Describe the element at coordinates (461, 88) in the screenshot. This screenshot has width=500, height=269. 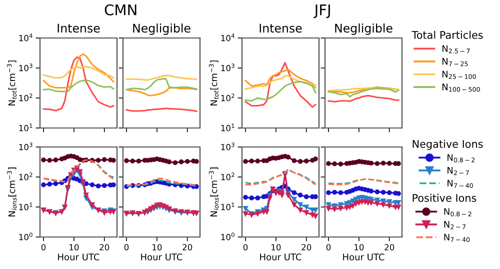
I see `legend-label: N$_{100−500}$` at that location.